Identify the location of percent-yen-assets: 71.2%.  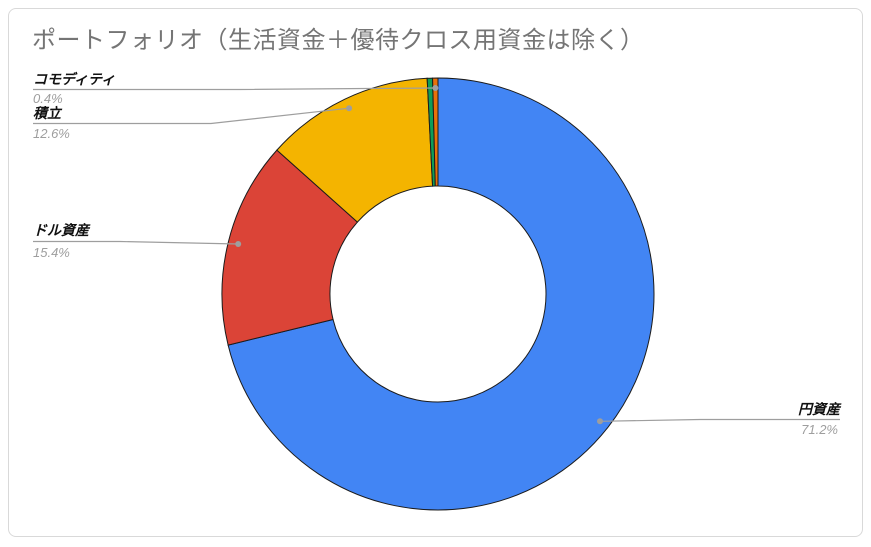
(819, 429).